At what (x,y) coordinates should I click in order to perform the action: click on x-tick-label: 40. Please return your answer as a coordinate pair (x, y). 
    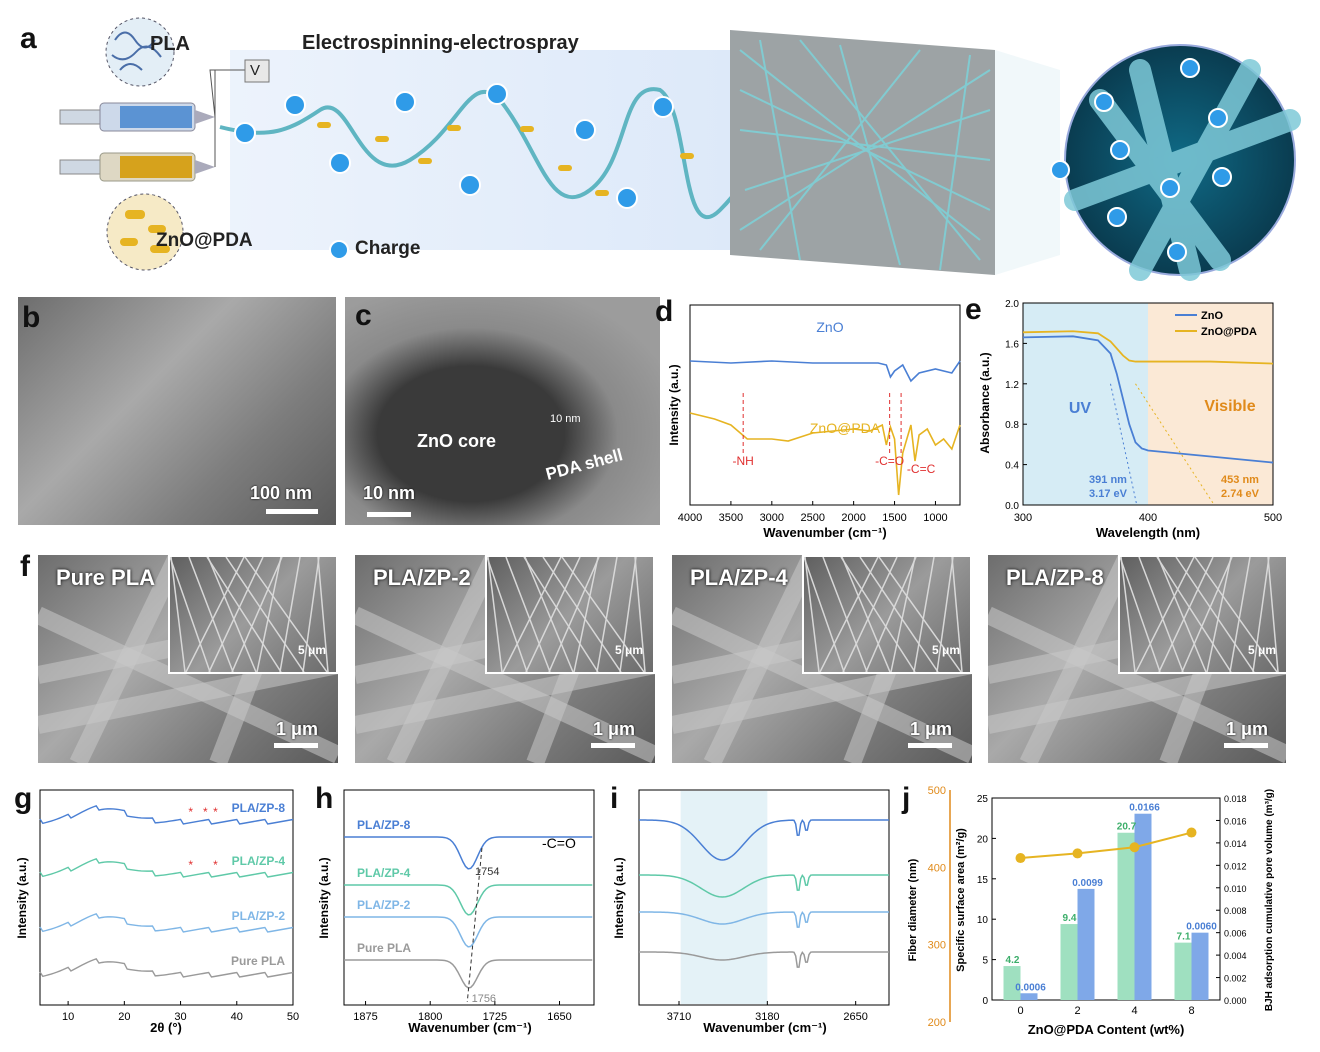
    Looking at the image, I should click on (237, 1017).